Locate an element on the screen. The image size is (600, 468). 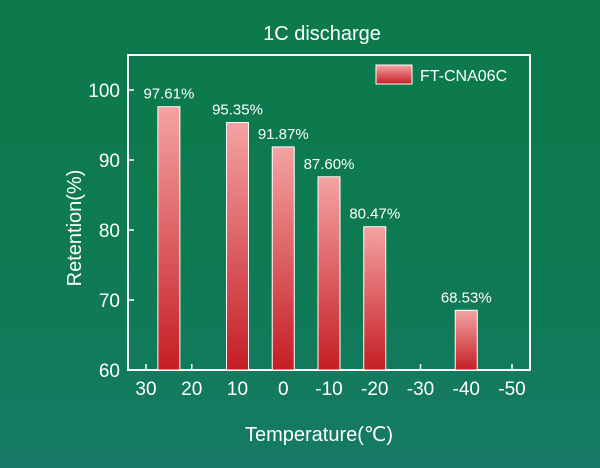
x-tick-label: -20 is located at coordinates (374, 389).